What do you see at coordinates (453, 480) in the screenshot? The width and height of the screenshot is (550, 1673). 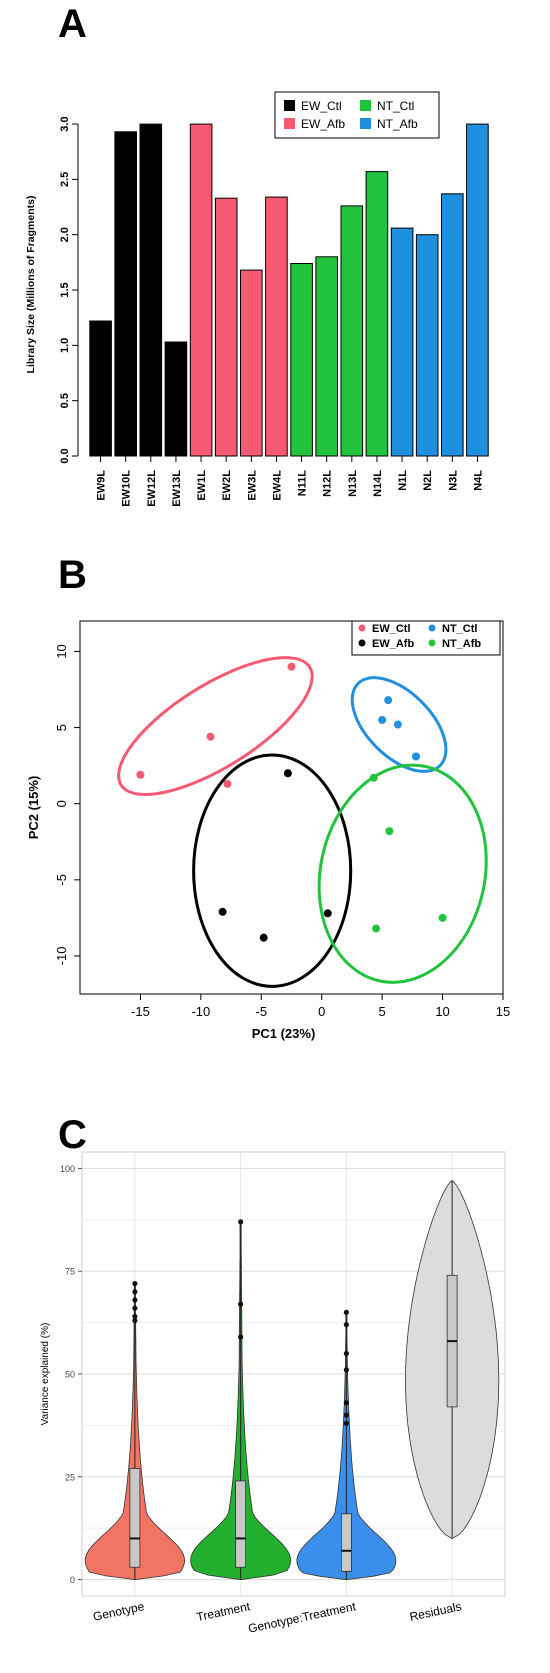 I see `x-tick-label-a: N3L` at bounding box center [453, 480].